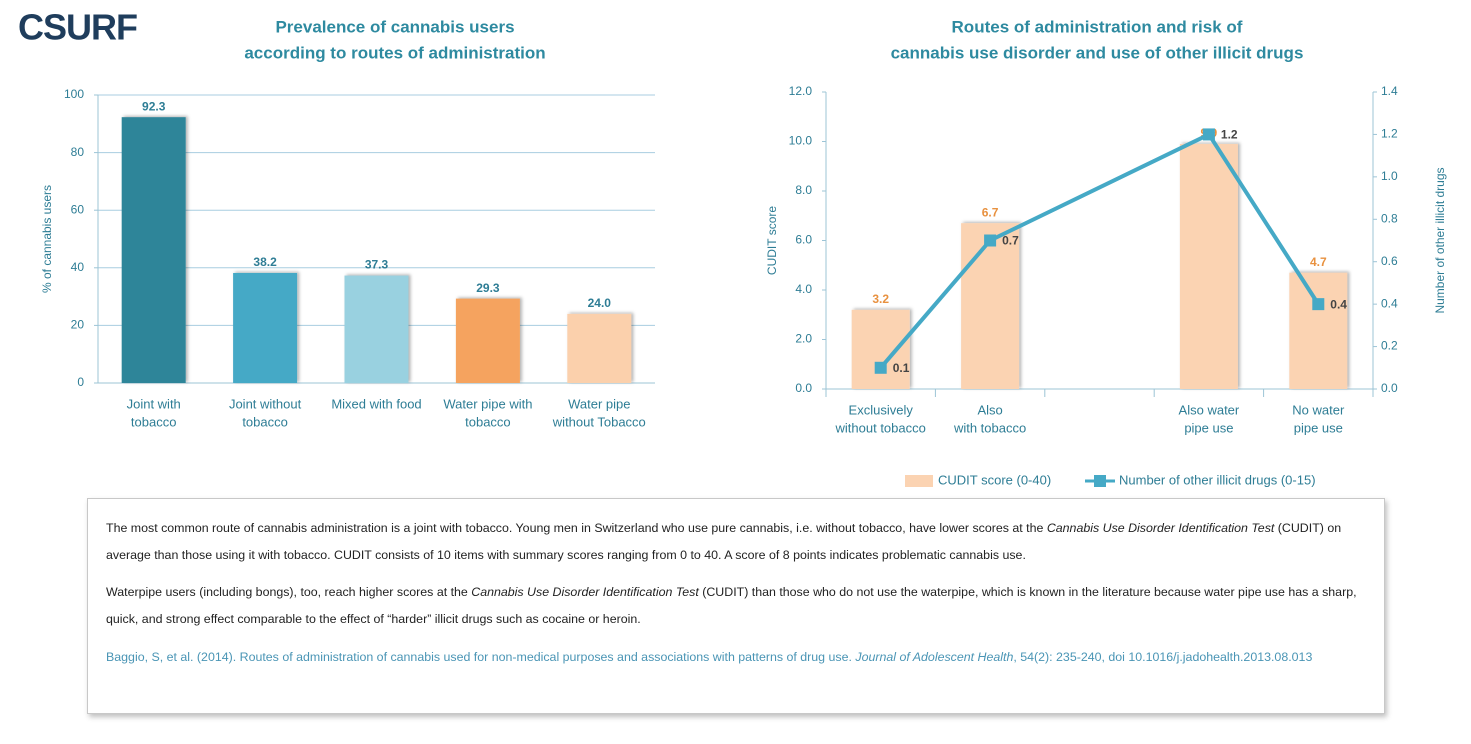  What do you see at coordinates (1229, 135) in the screenshot?
I see `value-label: 1.2` at bounding box center [1229, 135].